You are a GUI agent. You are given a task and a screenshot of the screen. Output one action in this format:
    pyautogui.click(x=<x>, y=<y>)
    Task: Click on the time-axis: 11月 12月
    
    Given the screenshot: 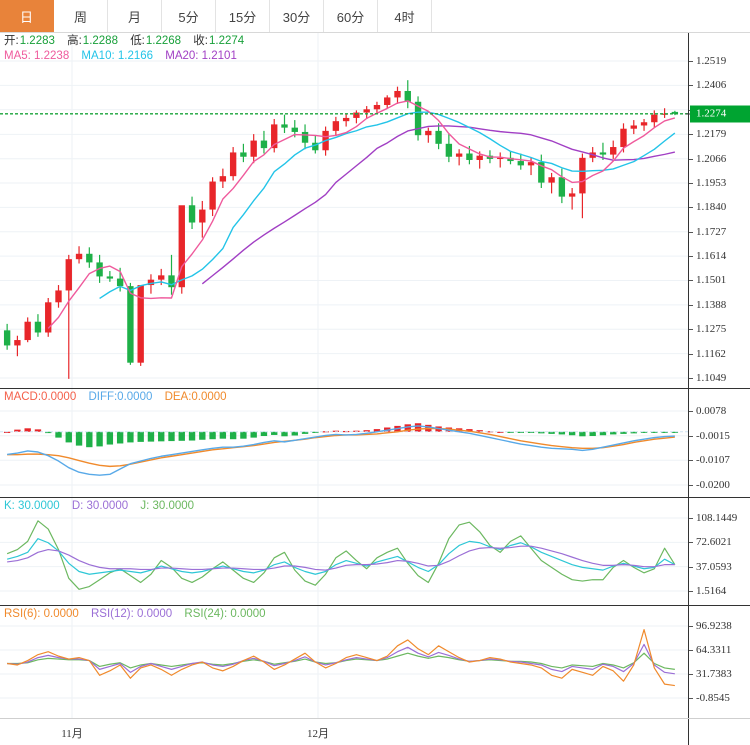 What is the action you would take?
    pyautogui.click(x=375, y=731)
    